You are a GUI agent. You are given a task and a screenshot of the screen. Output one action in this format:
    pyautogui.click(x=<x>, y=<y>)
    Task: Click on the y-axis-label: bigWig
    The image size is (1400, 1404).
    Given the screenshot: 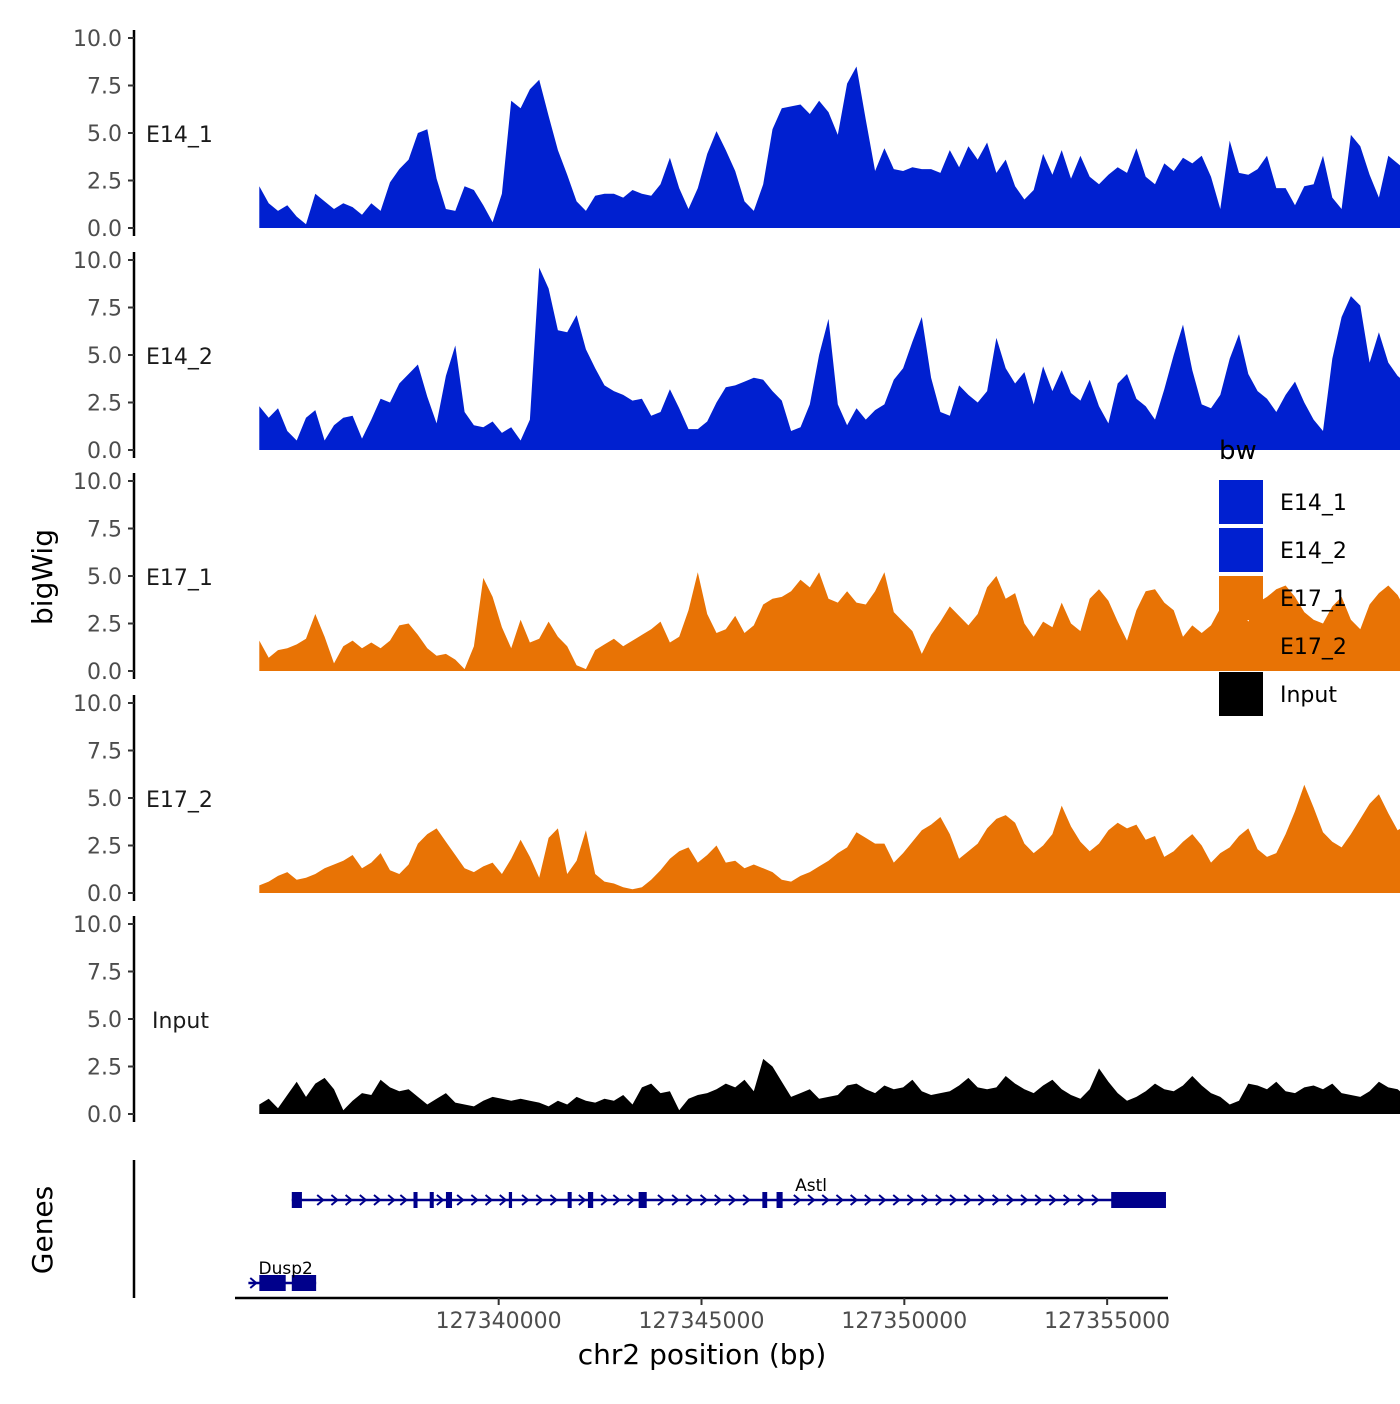 What is the action you would take?
    pyautogui.click(x=42, y=577)
    